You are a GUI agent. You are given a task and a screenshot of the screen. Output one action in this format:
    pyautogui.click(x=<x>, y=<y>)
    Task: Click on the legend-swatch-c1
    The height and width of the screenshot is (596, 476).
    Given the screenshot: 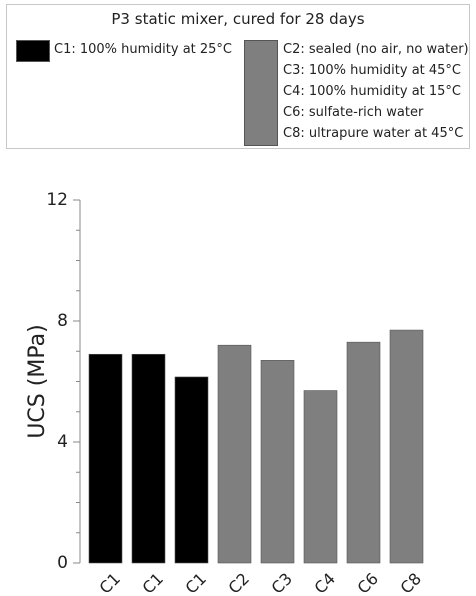 What is the action you would take?
    pyautogui.click(x=33, y=51)
    